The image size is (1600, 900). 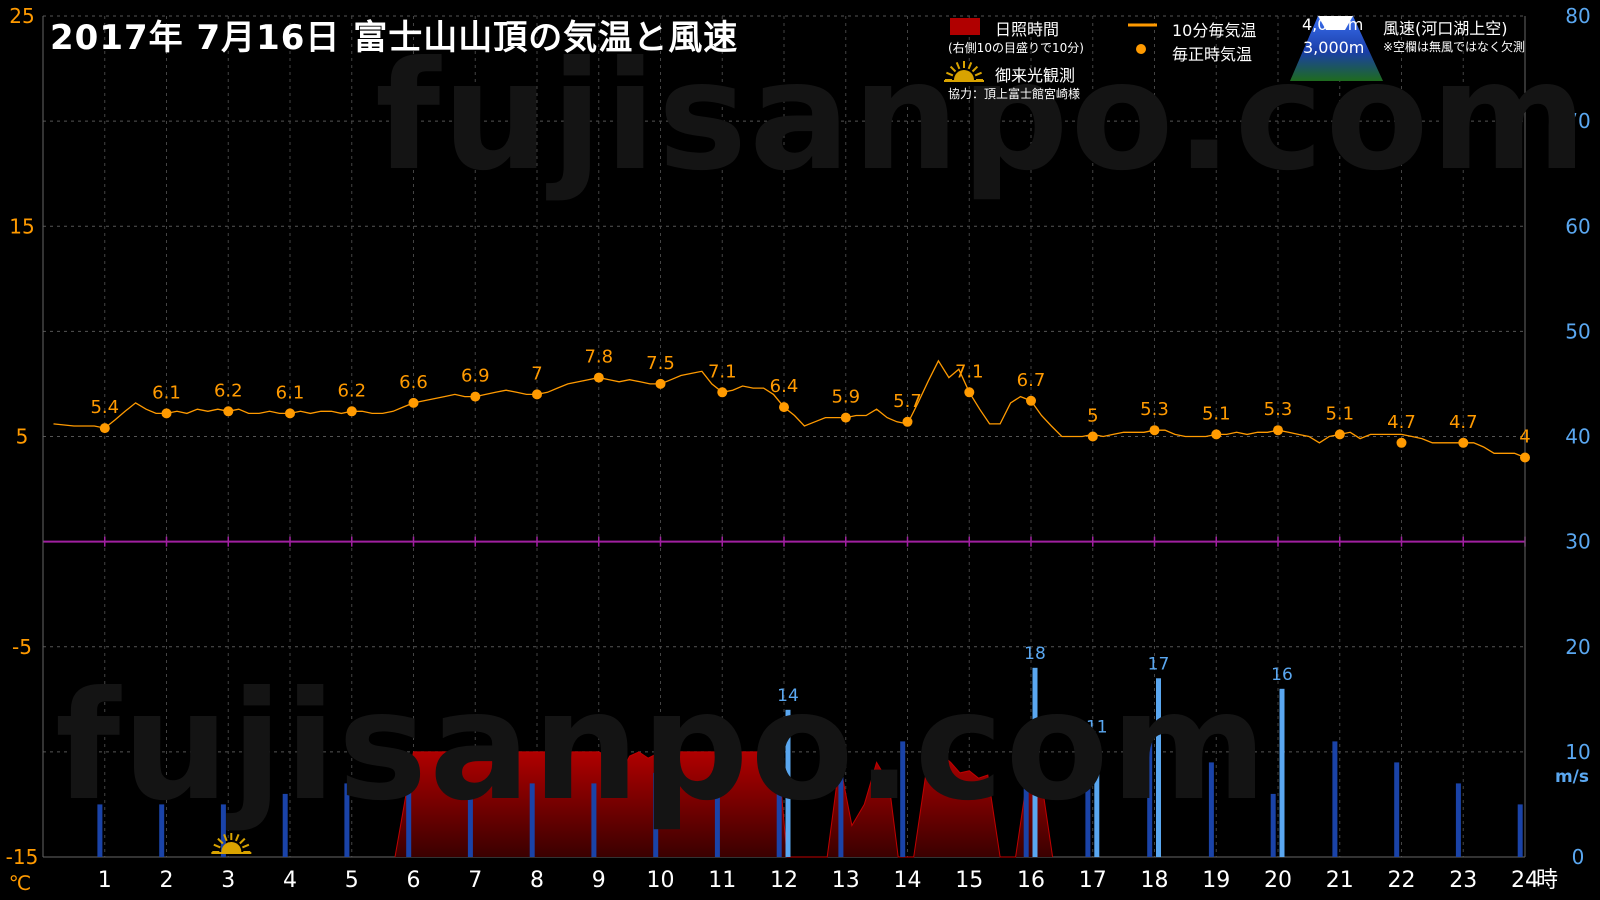 I want to click on legend-wind-3000: 3,000m, so click(x=1334, y=47).